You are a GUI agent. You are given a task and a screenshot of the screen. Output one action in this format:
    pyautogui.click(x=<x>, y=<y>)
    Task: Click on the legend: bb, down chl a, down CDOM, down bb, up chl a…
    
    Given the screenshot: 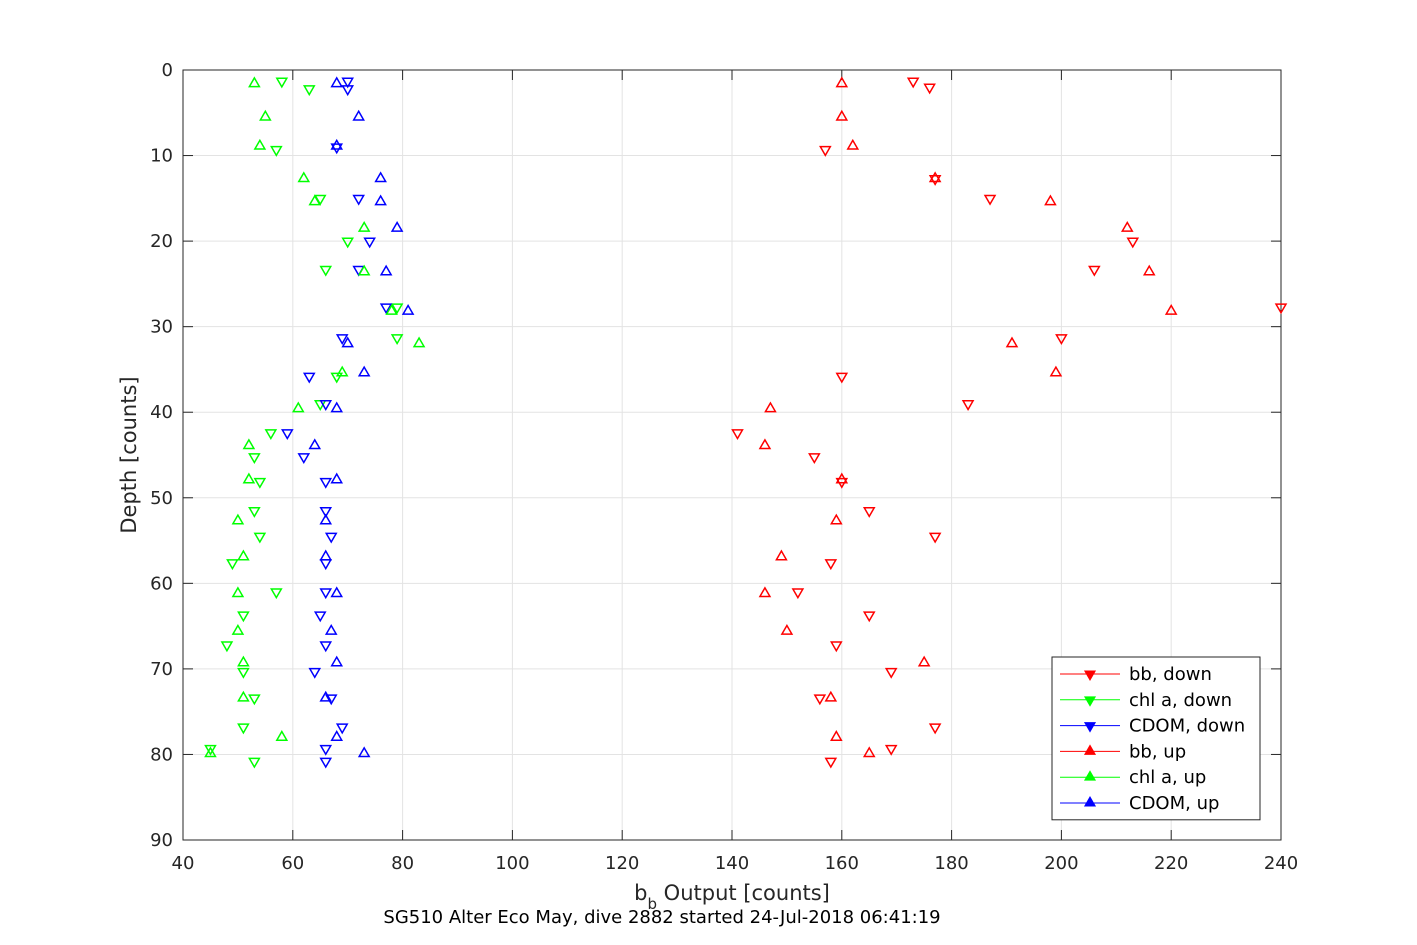 What is the action you would take?
    pyautogui.click(x=1156, y=738)
    